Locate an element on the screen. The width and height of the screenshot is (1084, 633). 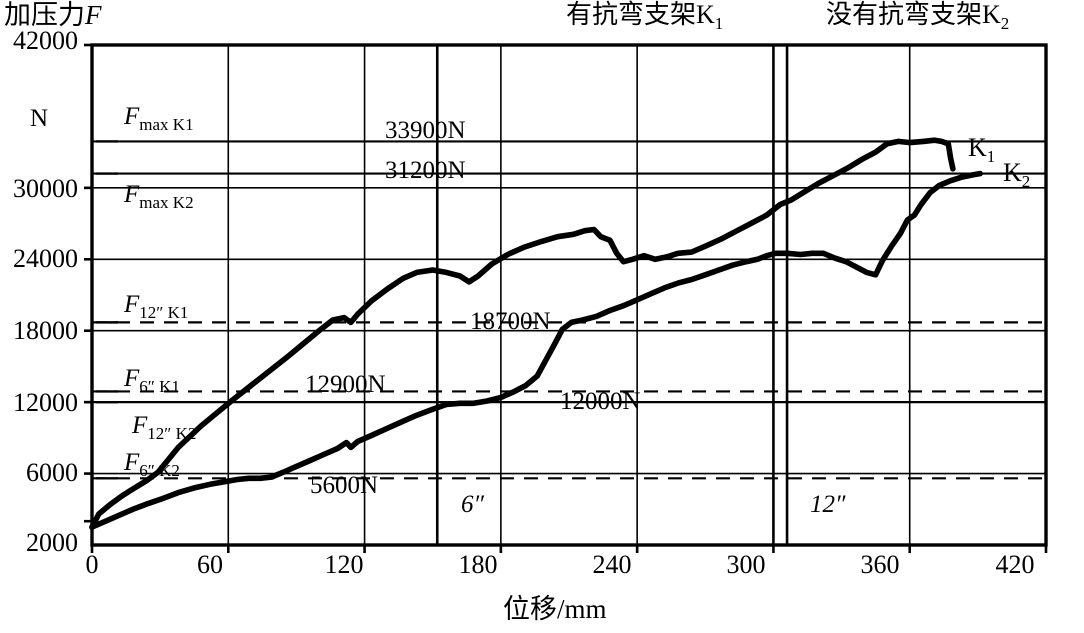
annotation-f12-k1: F12″ K1 is located at coordinates (156, 306).